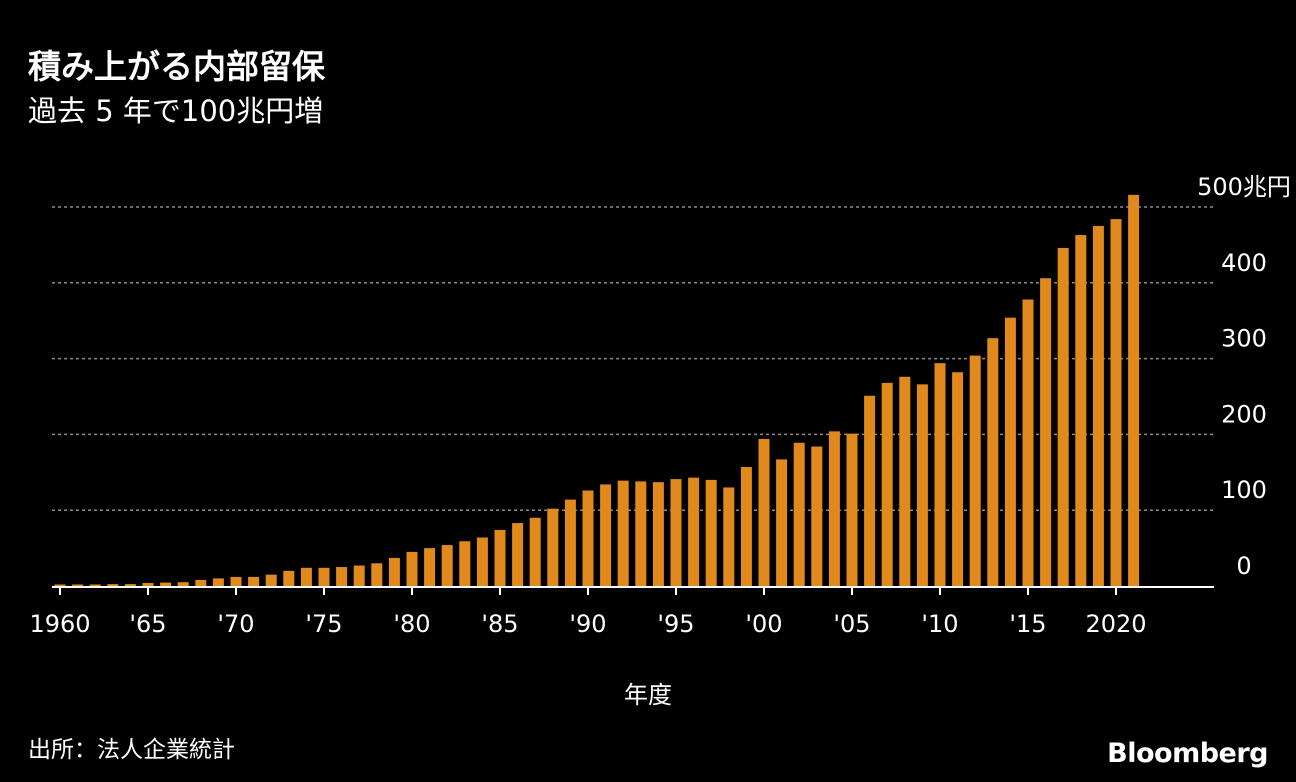 This screenshot has height=782, width=1296. What do you see at coordinates (993, 462) in the screenshot?
I see `bar-2013` at bounding box center [993, 462].